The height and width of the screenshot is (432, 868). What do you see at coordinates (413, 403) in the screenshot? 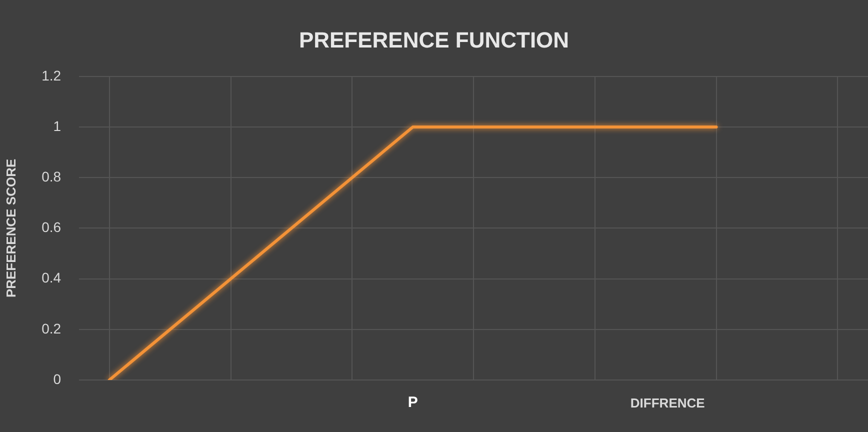
I see `x-tick-label: P` at bounding box center [413, 403].